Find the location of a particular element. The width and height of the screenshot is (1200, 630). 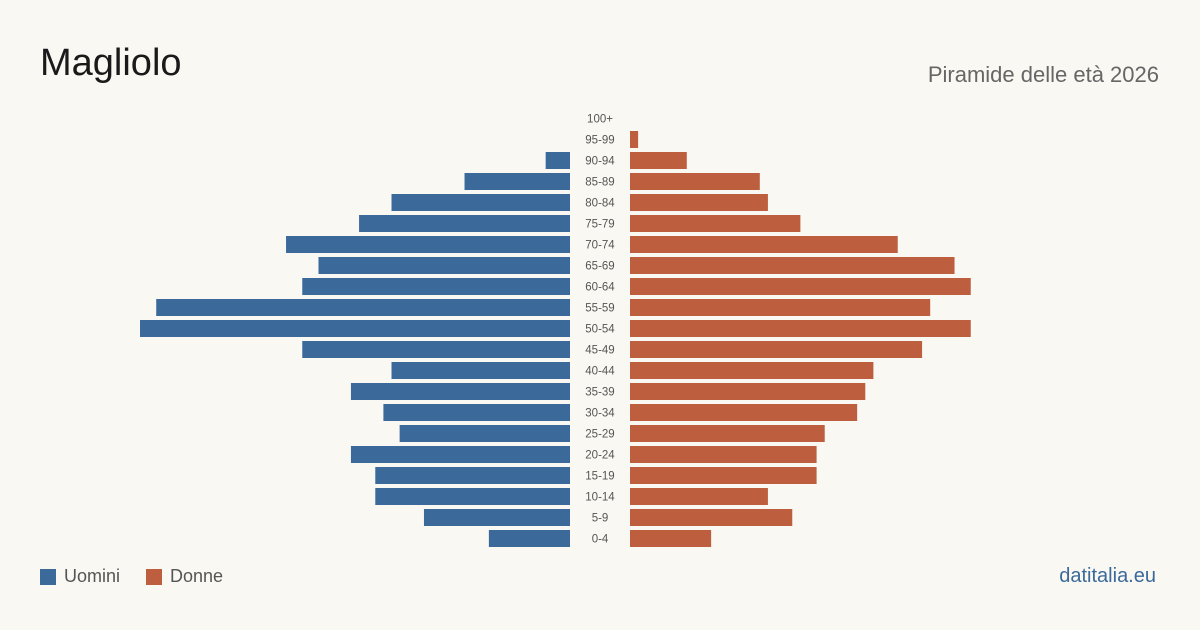

age-group-label: 5-9 is located at coordinates (600, 519).